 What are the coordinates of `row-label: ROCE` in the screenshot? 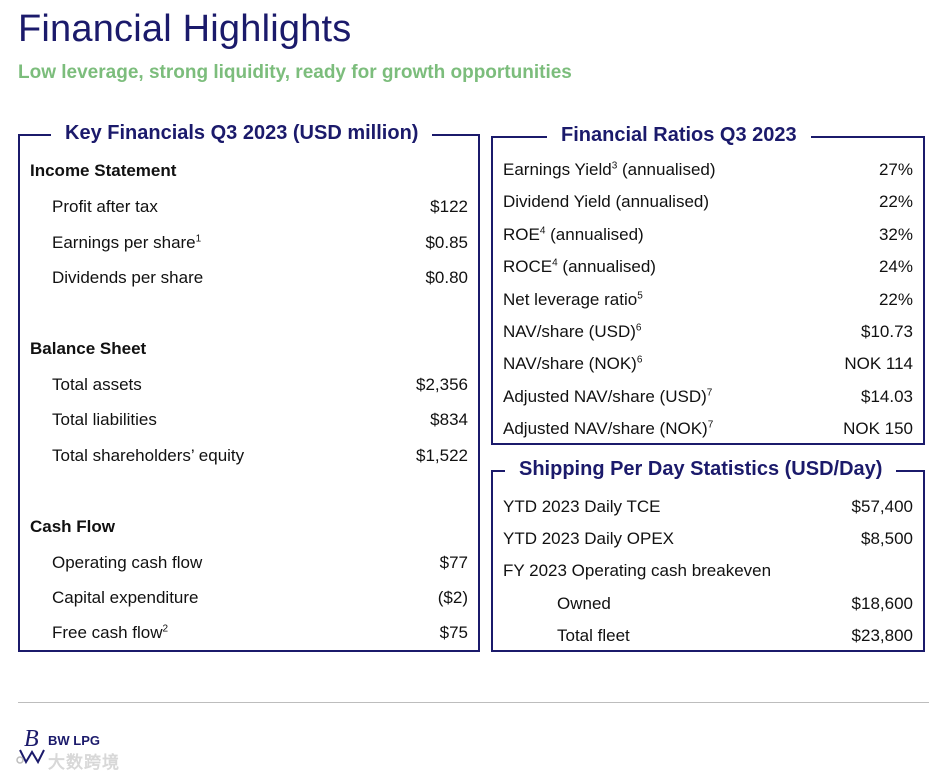 It's located at (528, 266).